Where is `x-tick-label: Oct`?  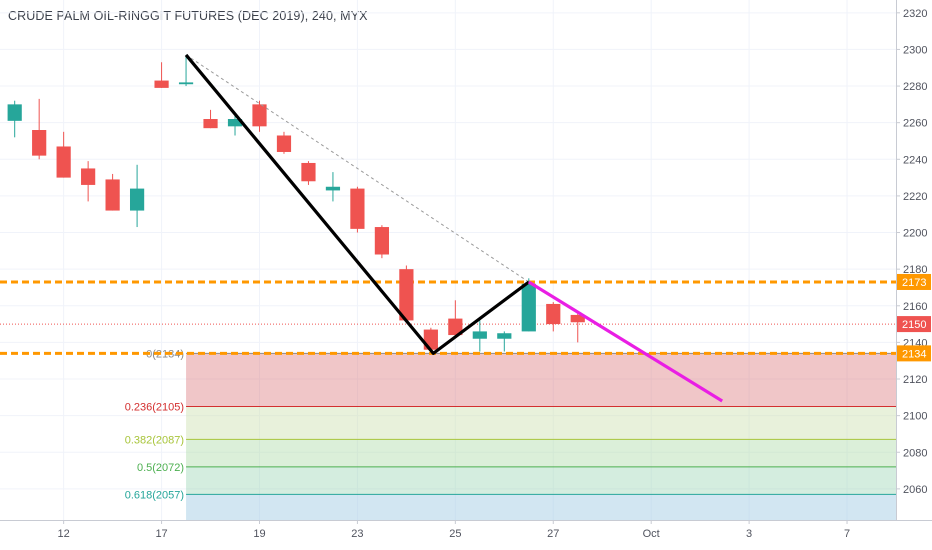 x-tick-label: Oct is located at coordinates (651, 534).